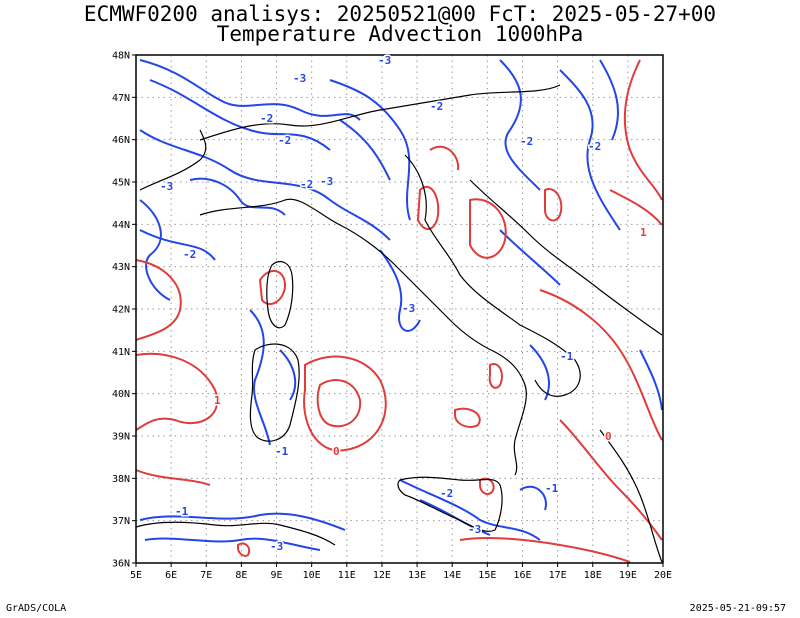 The image size is (800, 618). What do you see at coordinates (206, 575) in the screenshot?
I see `lon-tick-label: 7E` at bounding box center [206, 575].